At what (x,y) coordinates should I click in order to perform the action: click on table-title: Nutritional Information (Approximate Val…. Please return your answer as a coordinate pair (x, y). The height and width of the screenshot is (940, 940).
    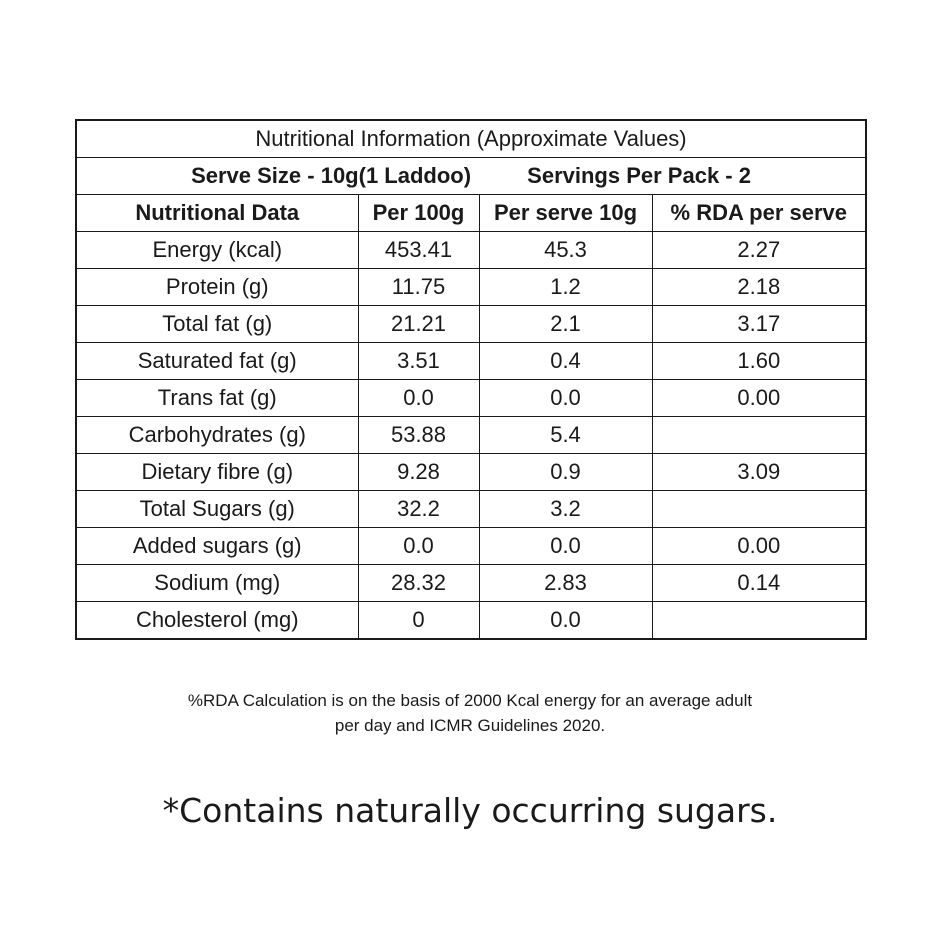
    Looking at the image, I should click on (471, 138).